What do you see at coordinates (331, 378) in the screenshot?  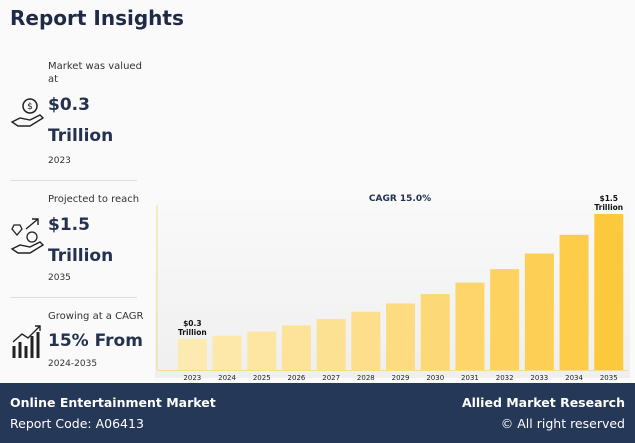 I see `x-tick-label: 2027` at bounding box center [331, 378].